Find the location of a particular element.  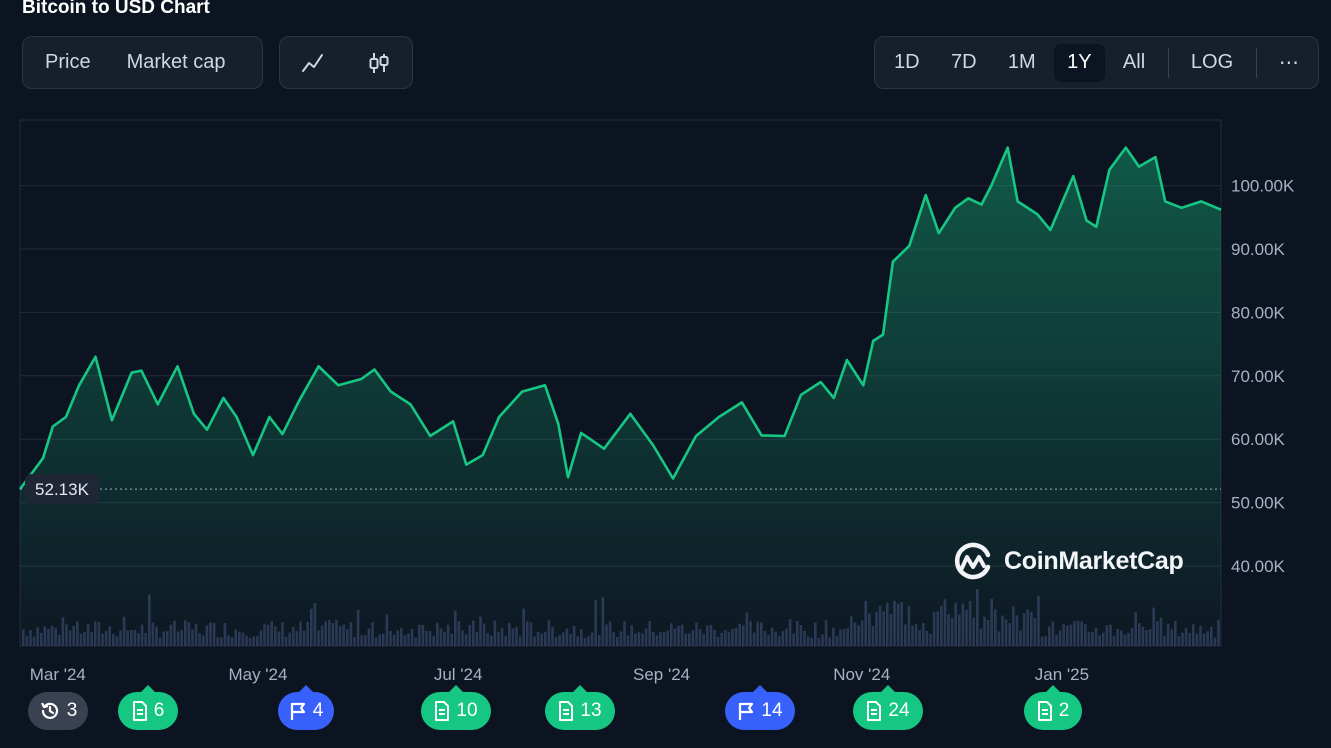

event-count: 4 is located at coordinates (318, 710).